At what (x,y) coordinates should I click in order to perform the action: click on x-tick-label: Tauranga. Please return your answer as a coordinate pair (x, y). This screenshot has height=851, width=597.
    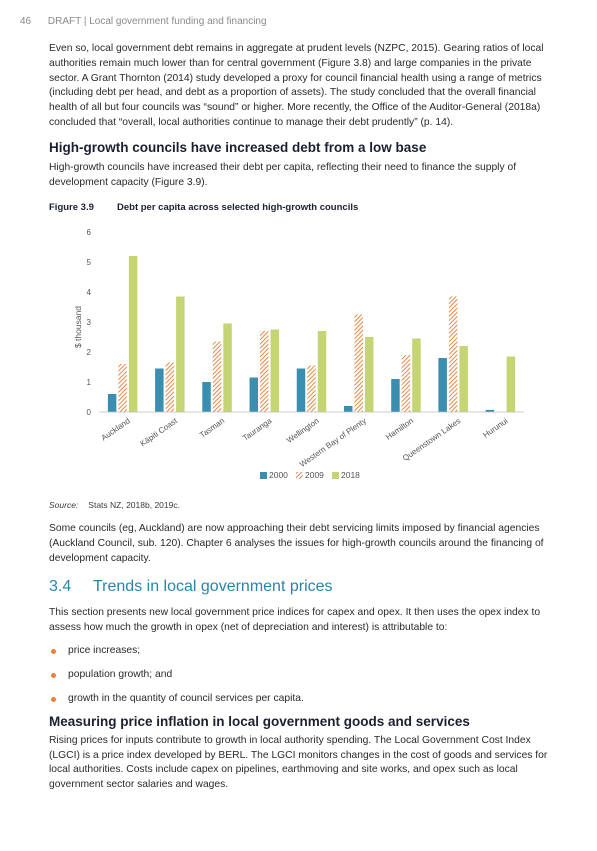
    Looking at the image, I should click on (257, 429).